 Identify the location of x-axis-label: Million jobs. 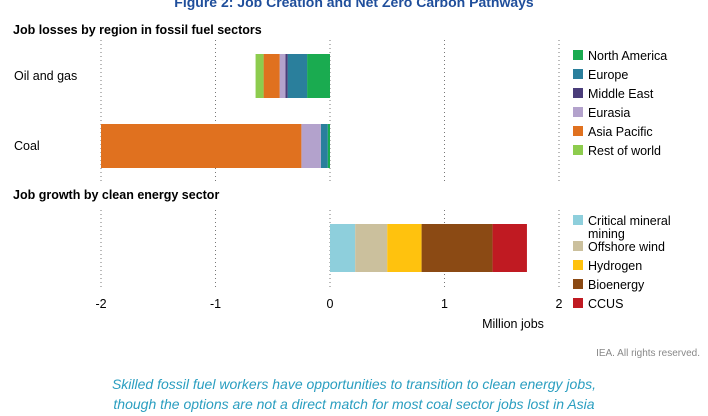
(513, 324).